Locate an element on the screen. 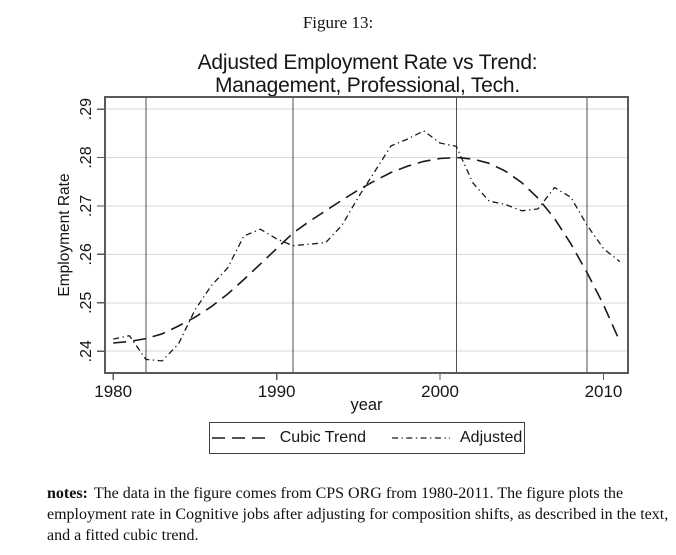 The height and width of the screenshot is (555, 676). chart-title-line1: Adjusted Employment Rate vs Trend: is located at coordinates (367, 62).